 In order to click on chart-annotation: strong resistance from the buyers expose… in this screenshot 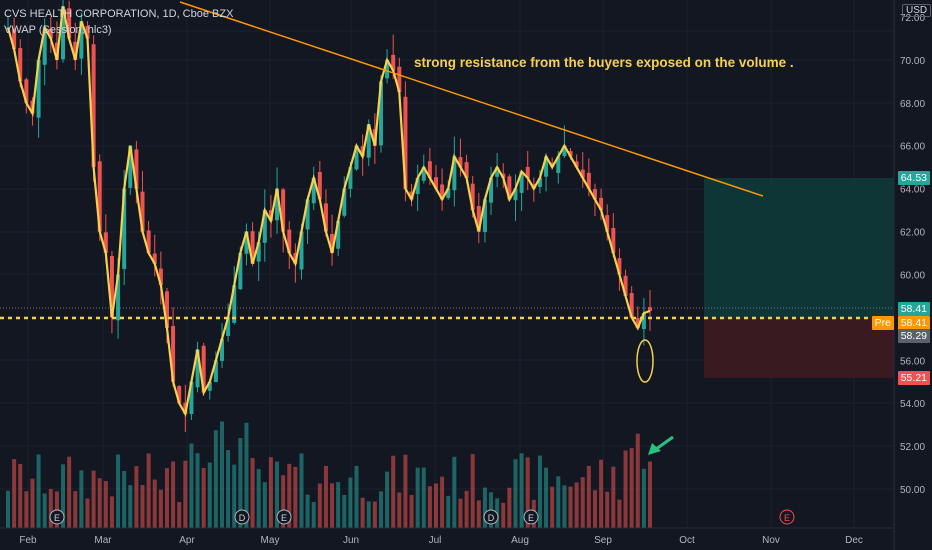, I will do `click(604, 62)`.